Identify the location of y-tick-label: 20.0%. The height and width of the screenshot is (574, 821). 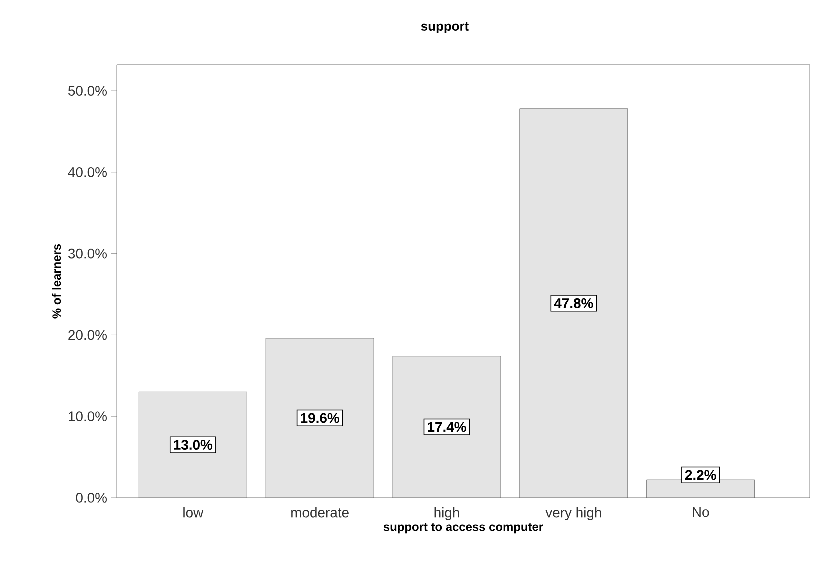
(87, 335).